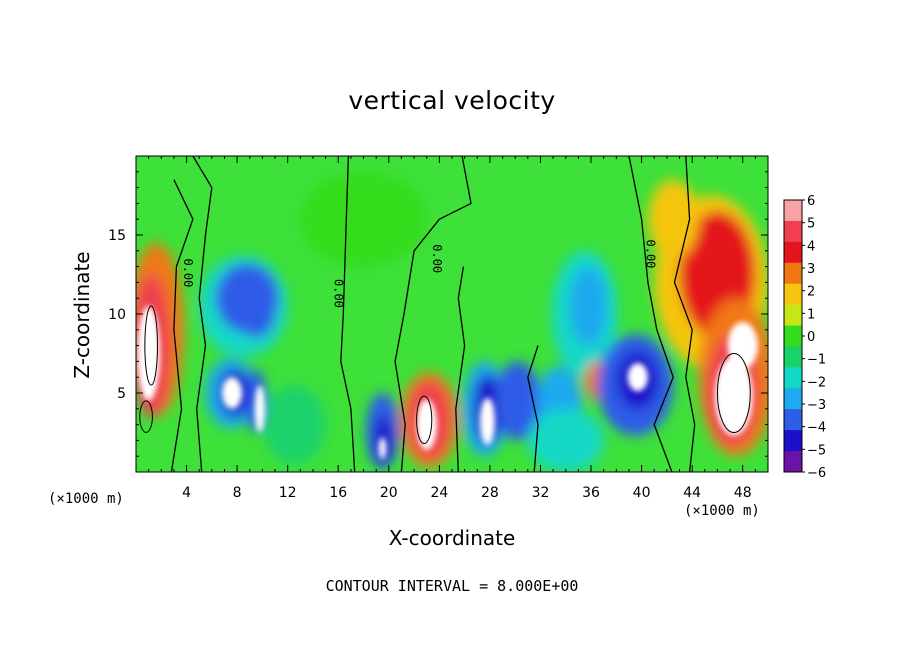  I want to click on colorbar-tick-label: 2, so click(811, 292).